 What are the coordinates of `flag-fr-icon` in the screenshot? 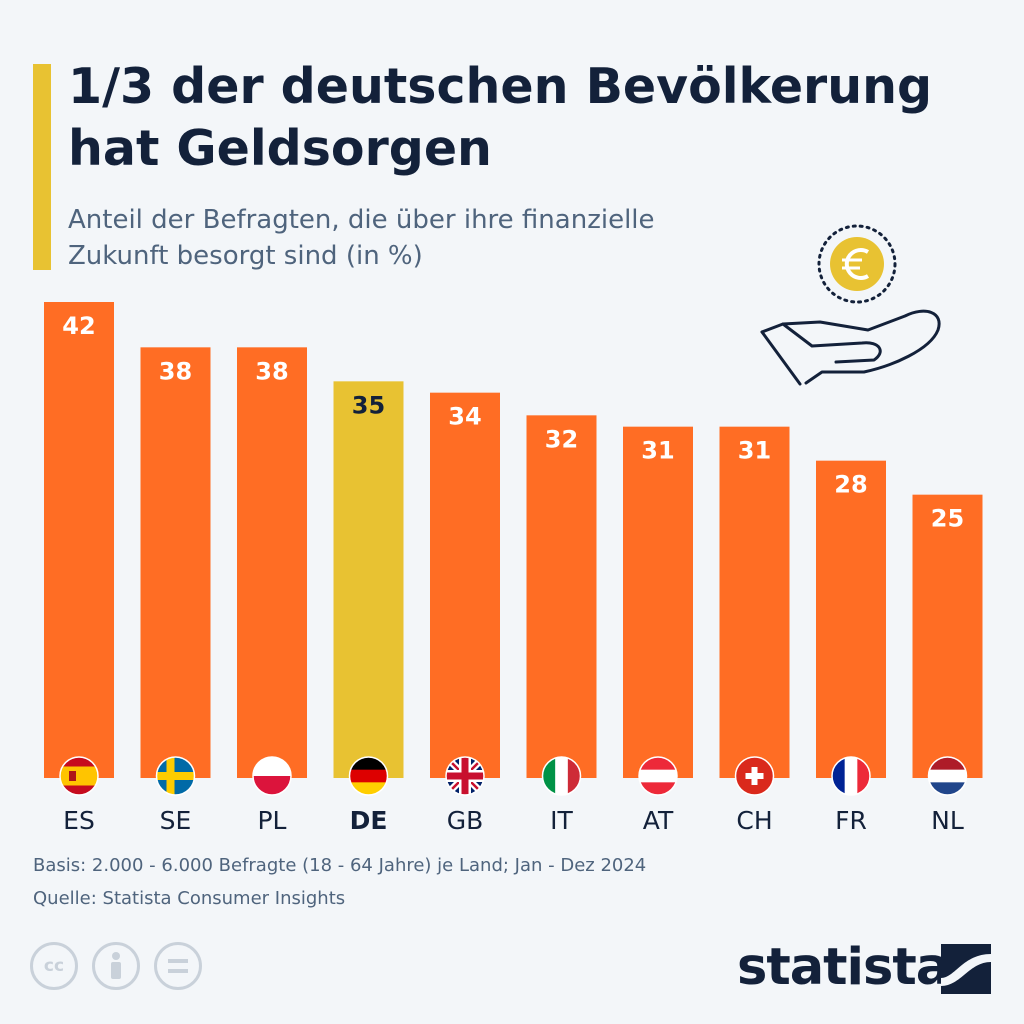 It's located at (851, 776).